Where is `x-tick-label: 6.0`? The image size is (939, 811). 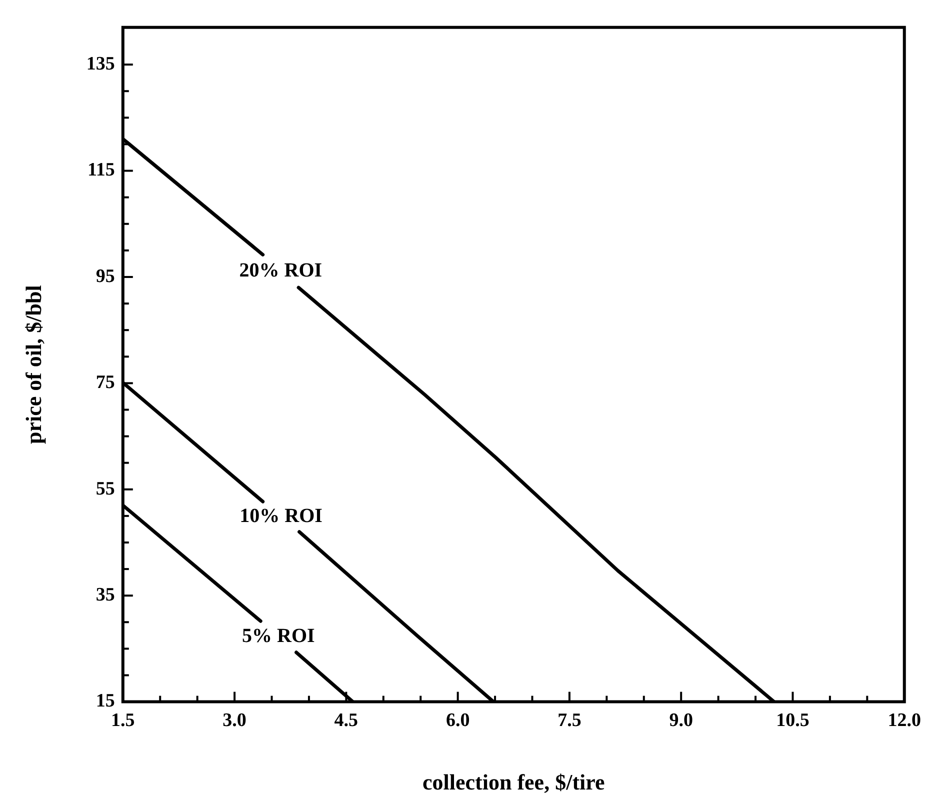 x-tick-label: 6.0 is located at coordinates (458, 721).